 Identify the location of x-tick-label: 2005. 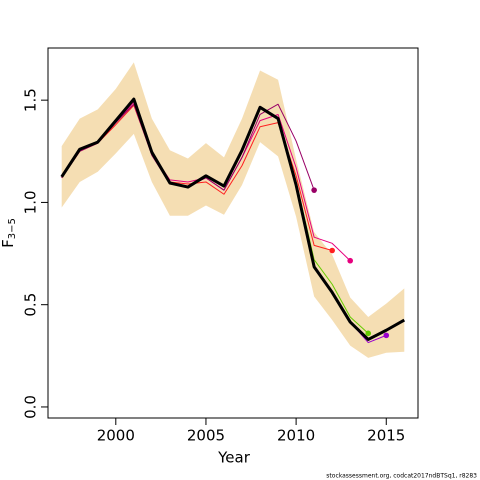
(206, 436).